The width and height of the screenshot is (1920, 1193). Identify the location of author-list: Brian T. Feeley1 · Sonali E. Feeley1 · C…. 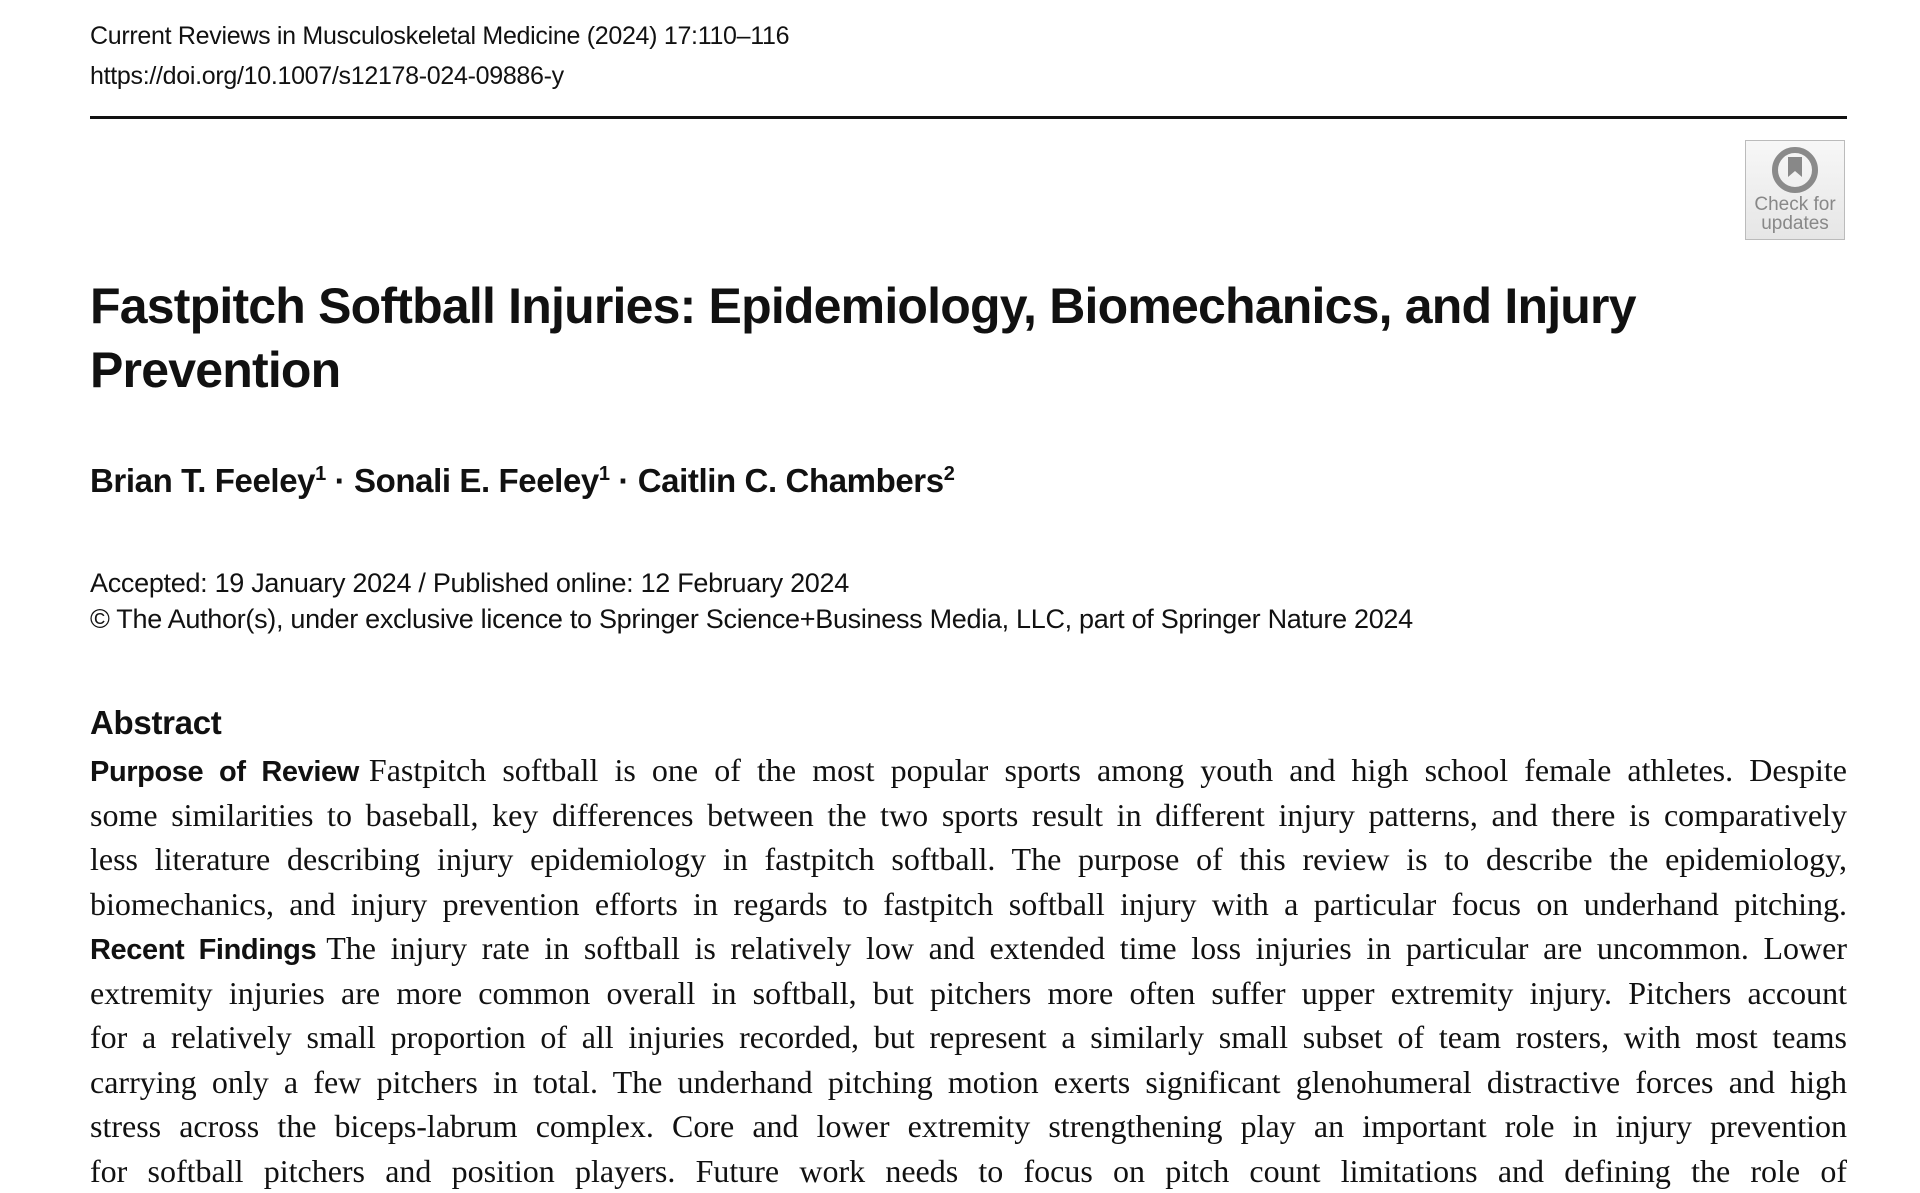
(522, 481).